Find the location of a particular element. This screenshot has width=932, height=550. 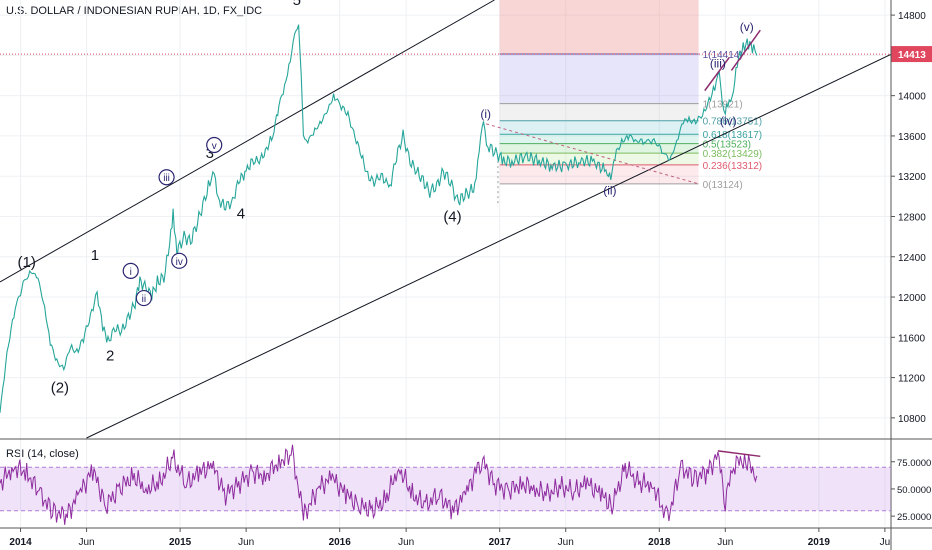

y-tick-label: 11600 is located at coordinates (912, 338).